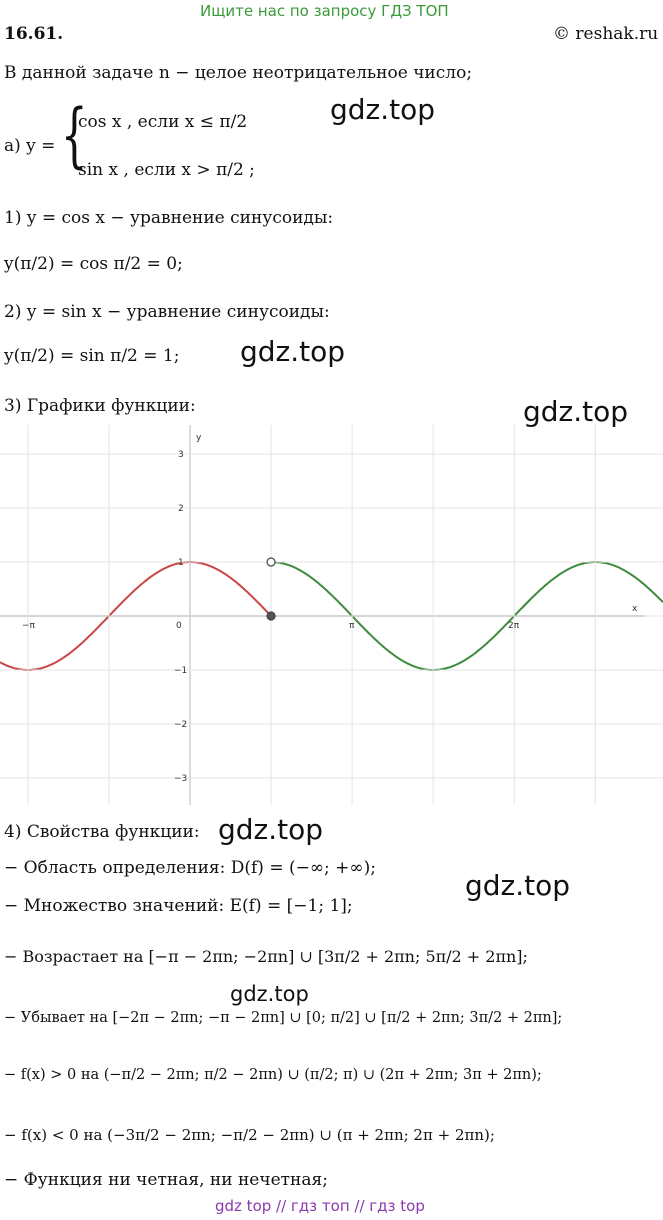 This screenshot has width=663, height=1220. Describe the element at coordinates (190, 868) in the screenshot. I see `property: − Область определения: D(f) = (−∞; +∞);` at that location.